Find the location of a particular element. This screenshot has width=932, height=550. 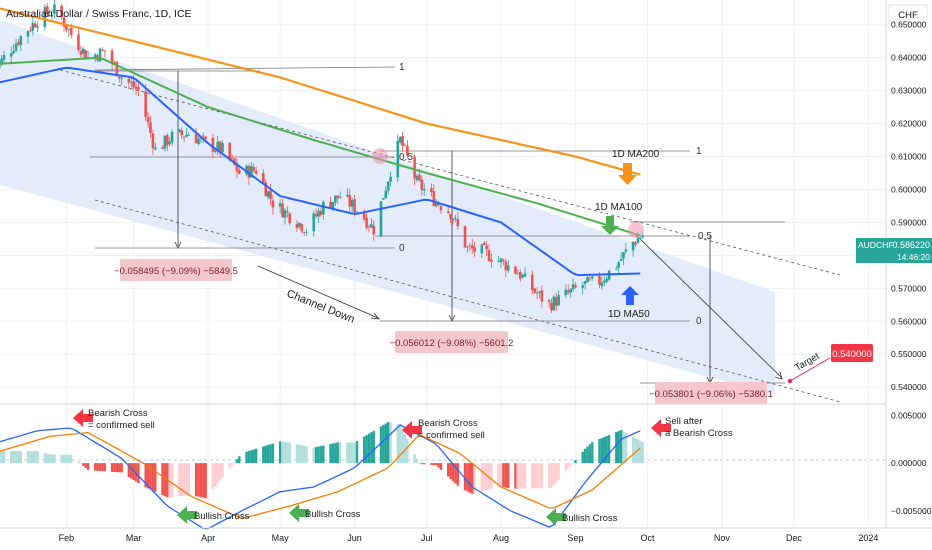

price-tag-symbol: AUDCHF is located at coordinates (875, 245).